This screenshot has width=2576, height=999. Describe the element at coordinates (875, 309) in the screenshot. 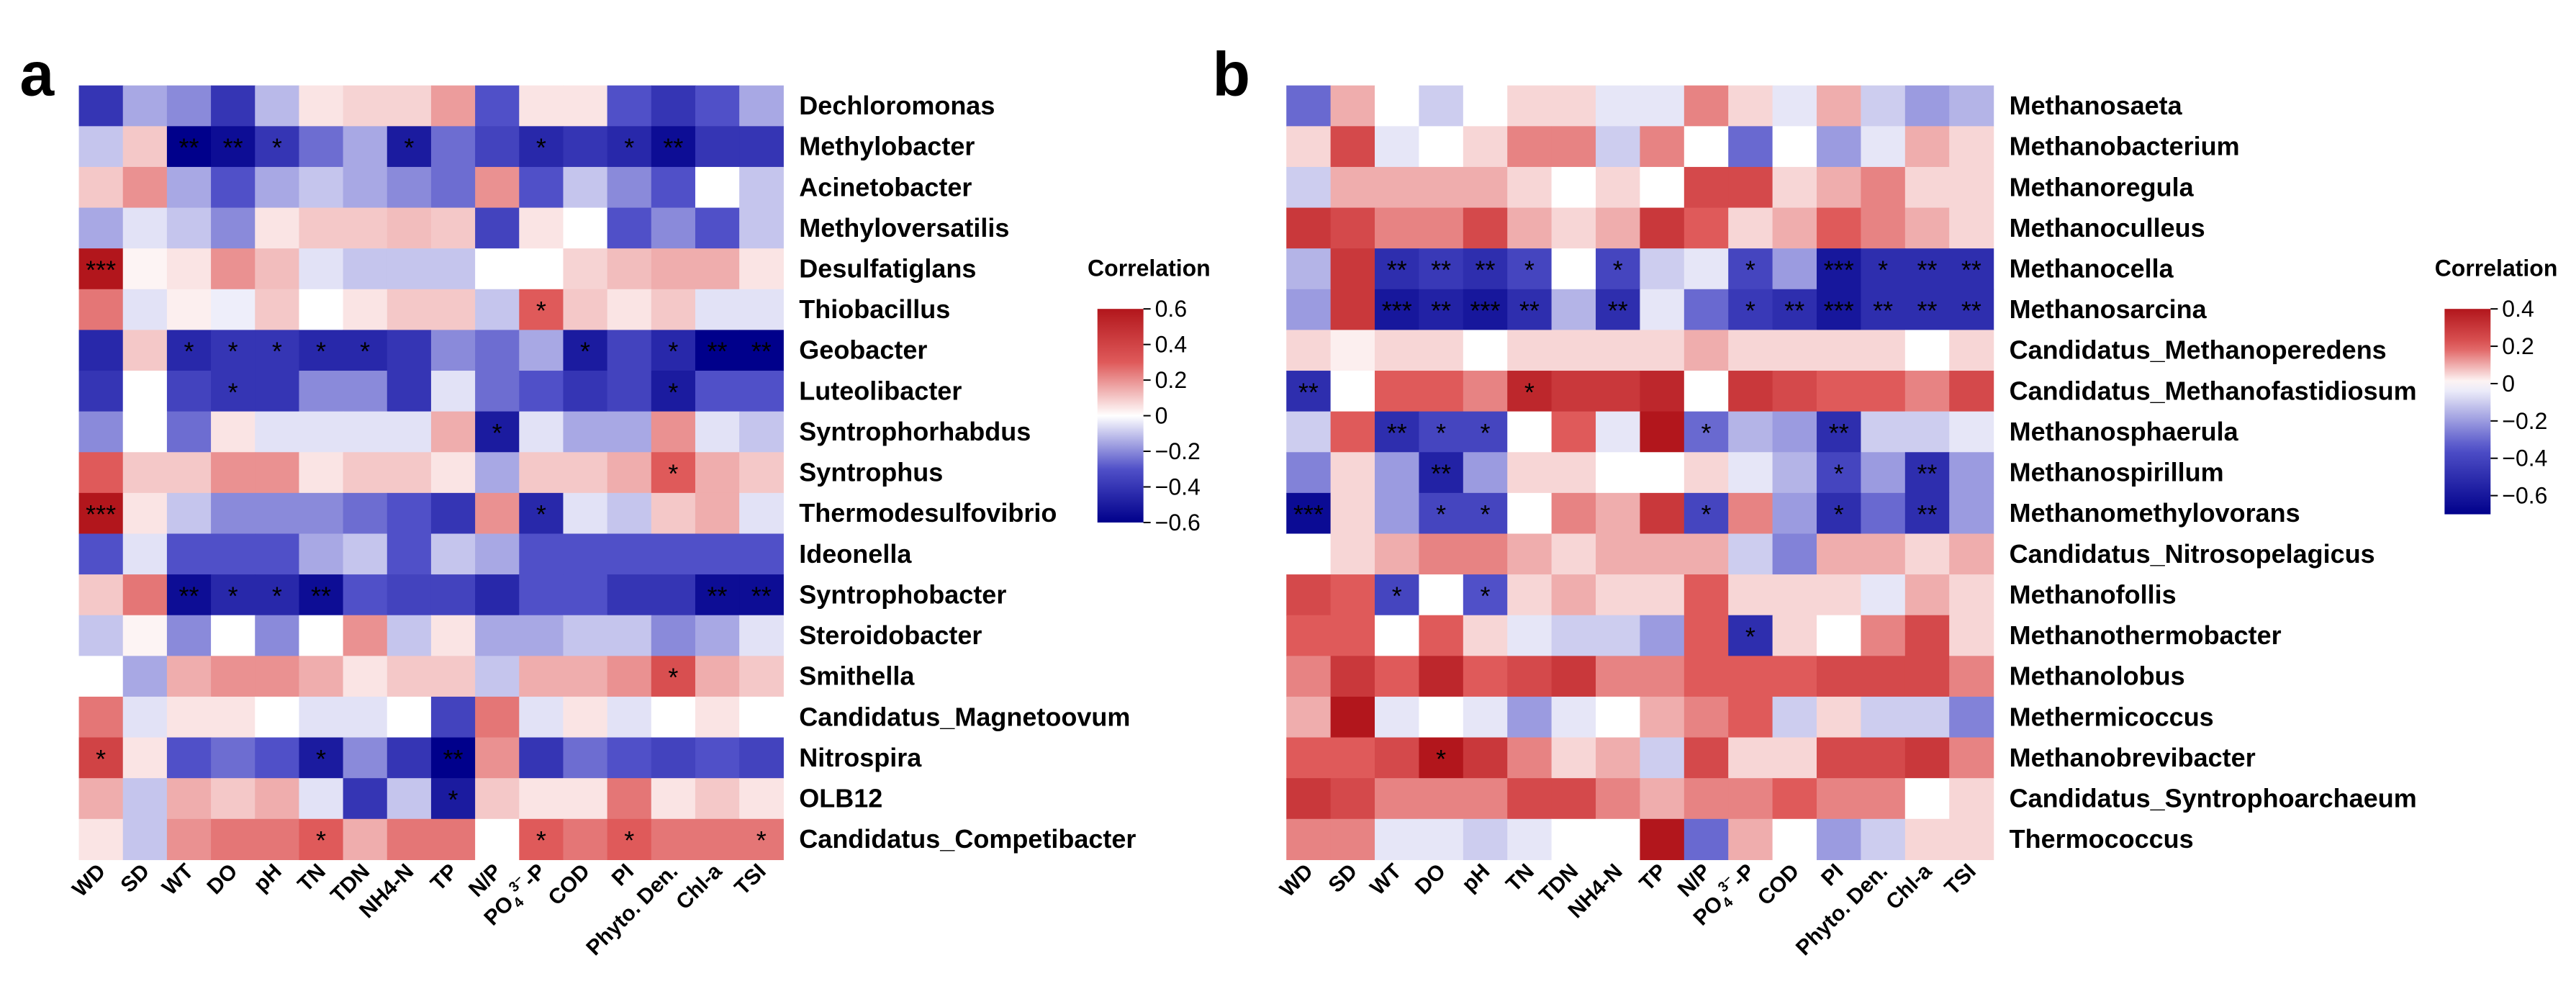

I see `row-label: Thiobacillus` at that location.